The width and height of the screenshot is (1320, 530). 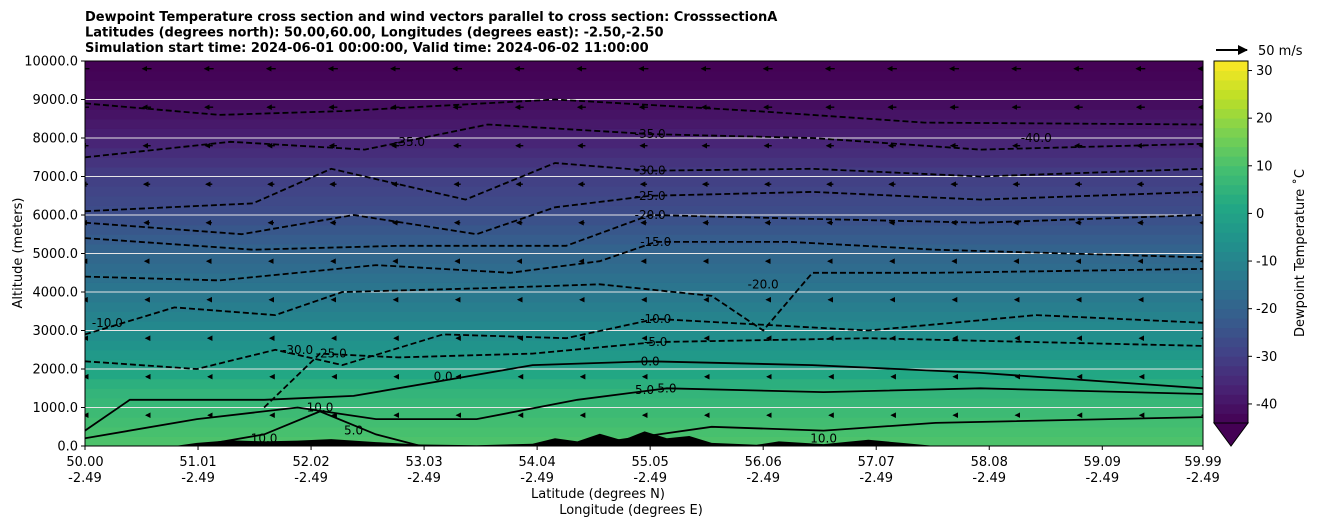 What do you see at coordinates (666, 388) in the screenshot?
I see `contour-label-17: 5.0` at bounding box center [666, 388].